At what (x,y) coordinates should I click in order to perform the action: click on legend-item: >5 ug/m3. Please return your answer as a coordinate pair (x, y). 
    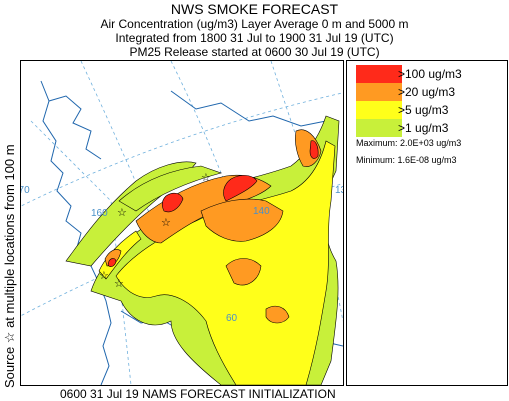
    Looking at the image, I should click on (431, 110).